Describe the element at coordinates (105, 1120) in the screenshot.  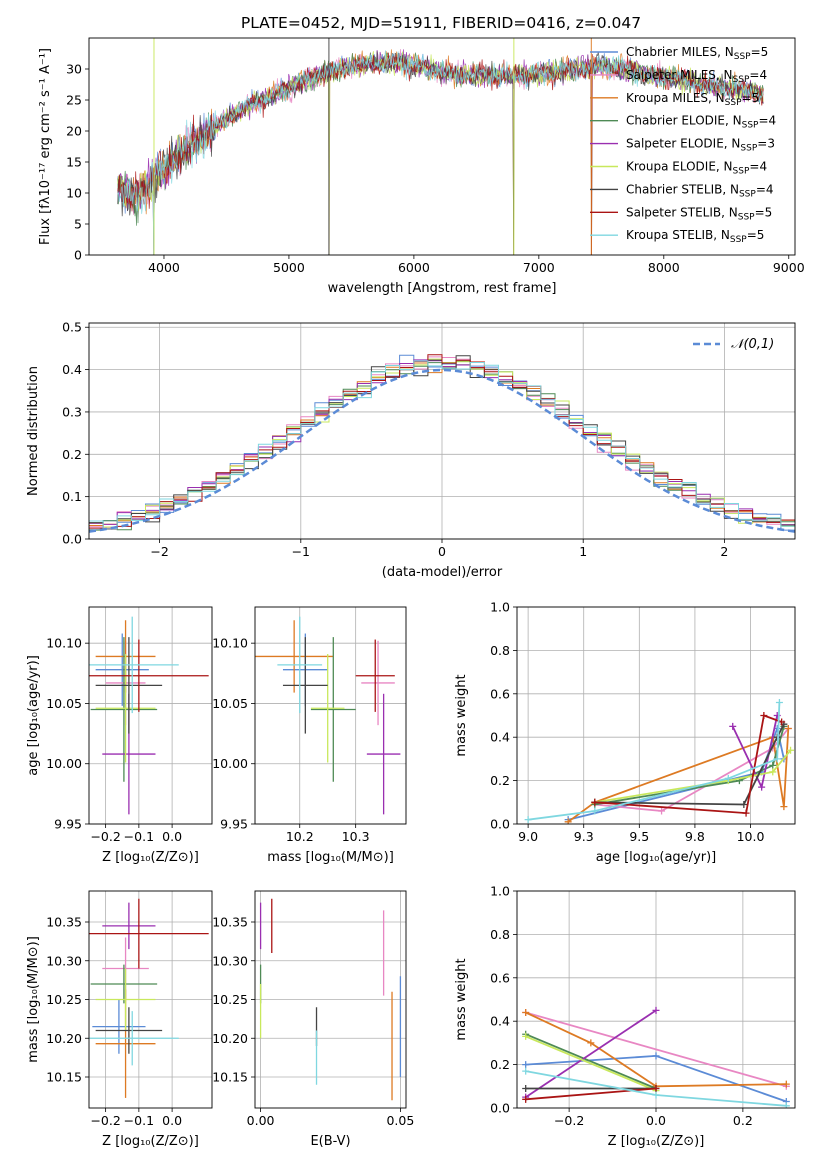
I see `x-tick-label: −0.2` at that location.